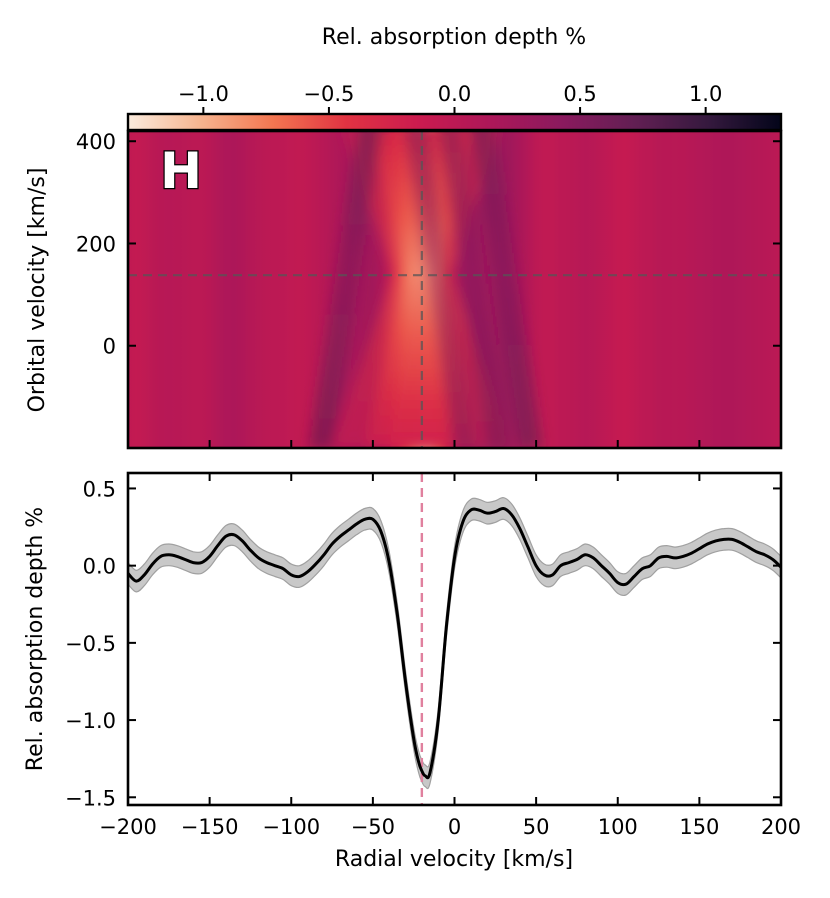 Image resolution: width=830 pixels, height=898 pixels. I want to click on line-ytick-label: −1.0, so click(90, 721).